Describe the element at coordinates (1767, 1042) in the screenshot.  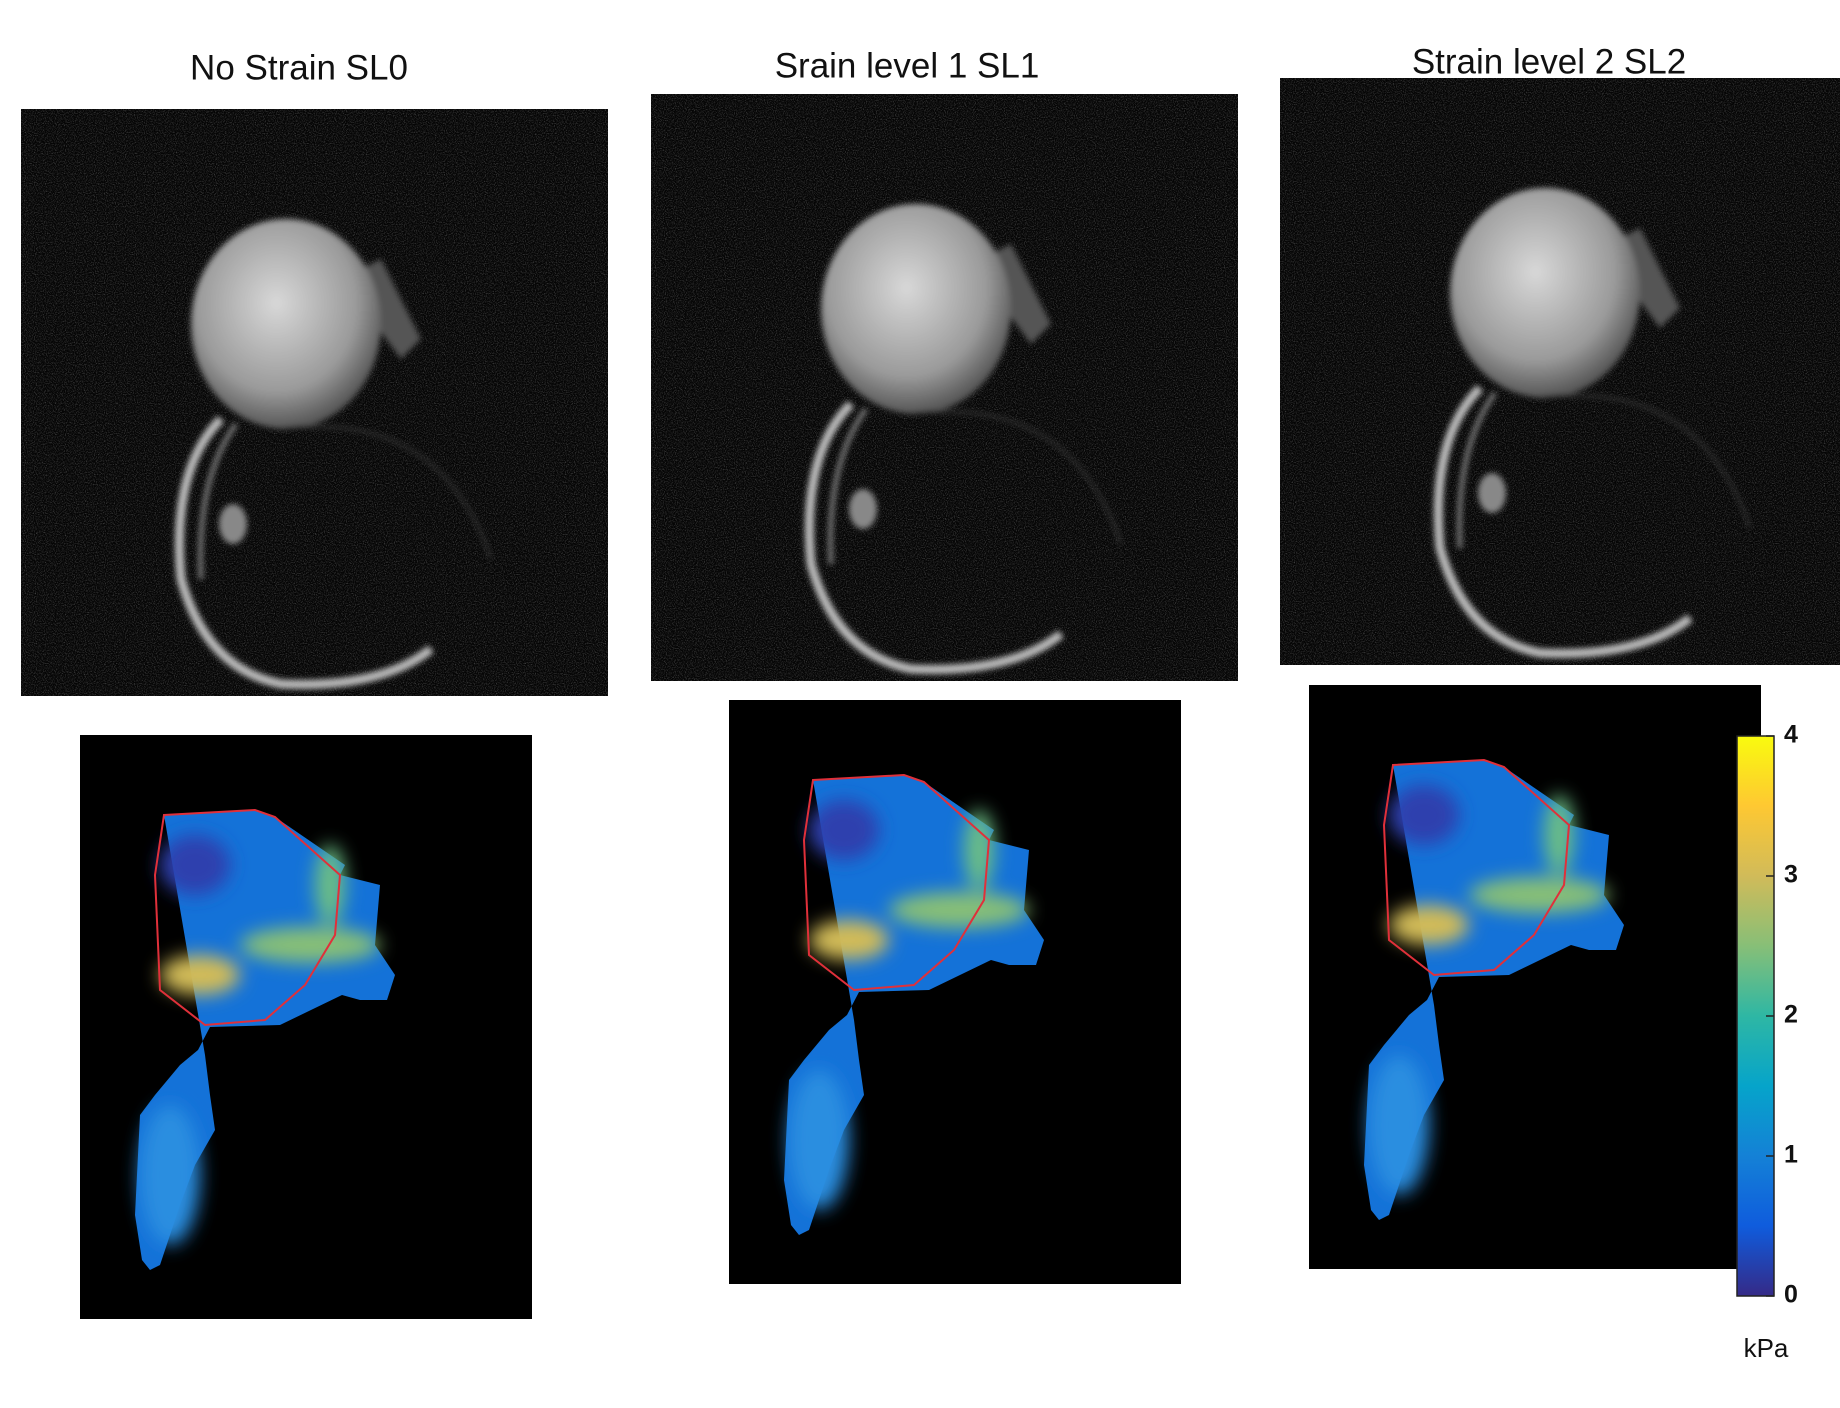
I see `colorbar: kPa 0 1 2 3 4` at that location.